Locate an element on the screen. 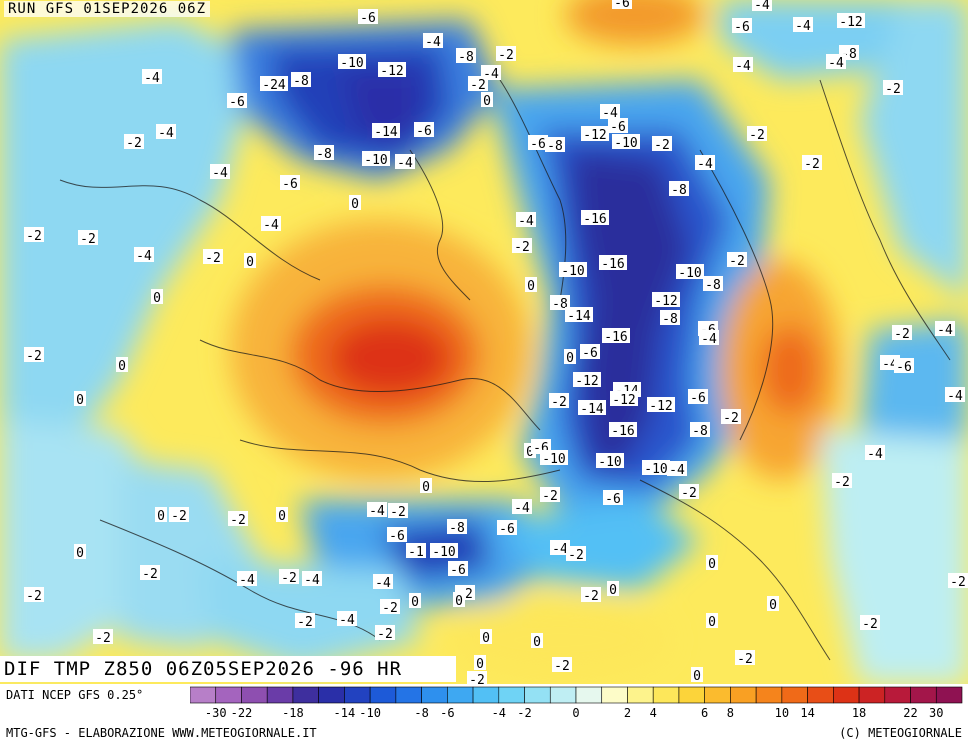  legend-tick-label: -22 is located at coordinates (242, 713).